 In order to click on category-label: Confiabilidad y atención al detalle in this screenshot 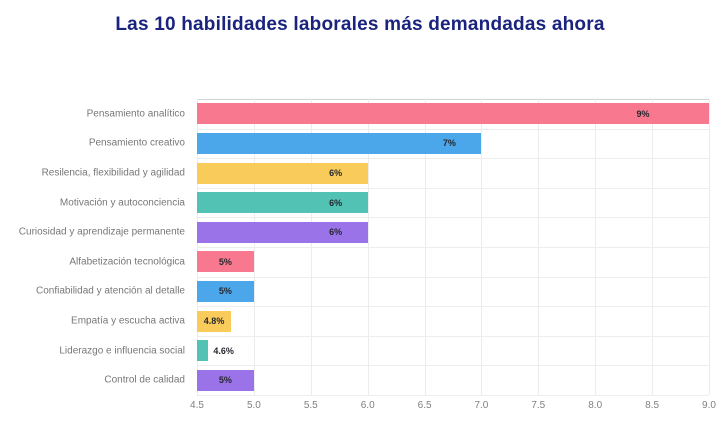, I will do `click(110, 291)`.